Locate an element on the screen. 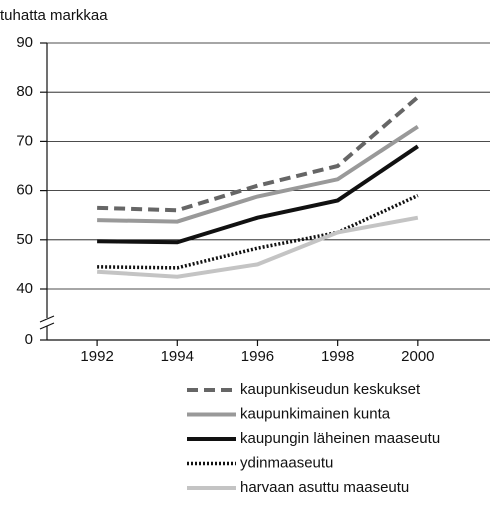  y-tick-label: 70 is located at coordinates (24, 140).